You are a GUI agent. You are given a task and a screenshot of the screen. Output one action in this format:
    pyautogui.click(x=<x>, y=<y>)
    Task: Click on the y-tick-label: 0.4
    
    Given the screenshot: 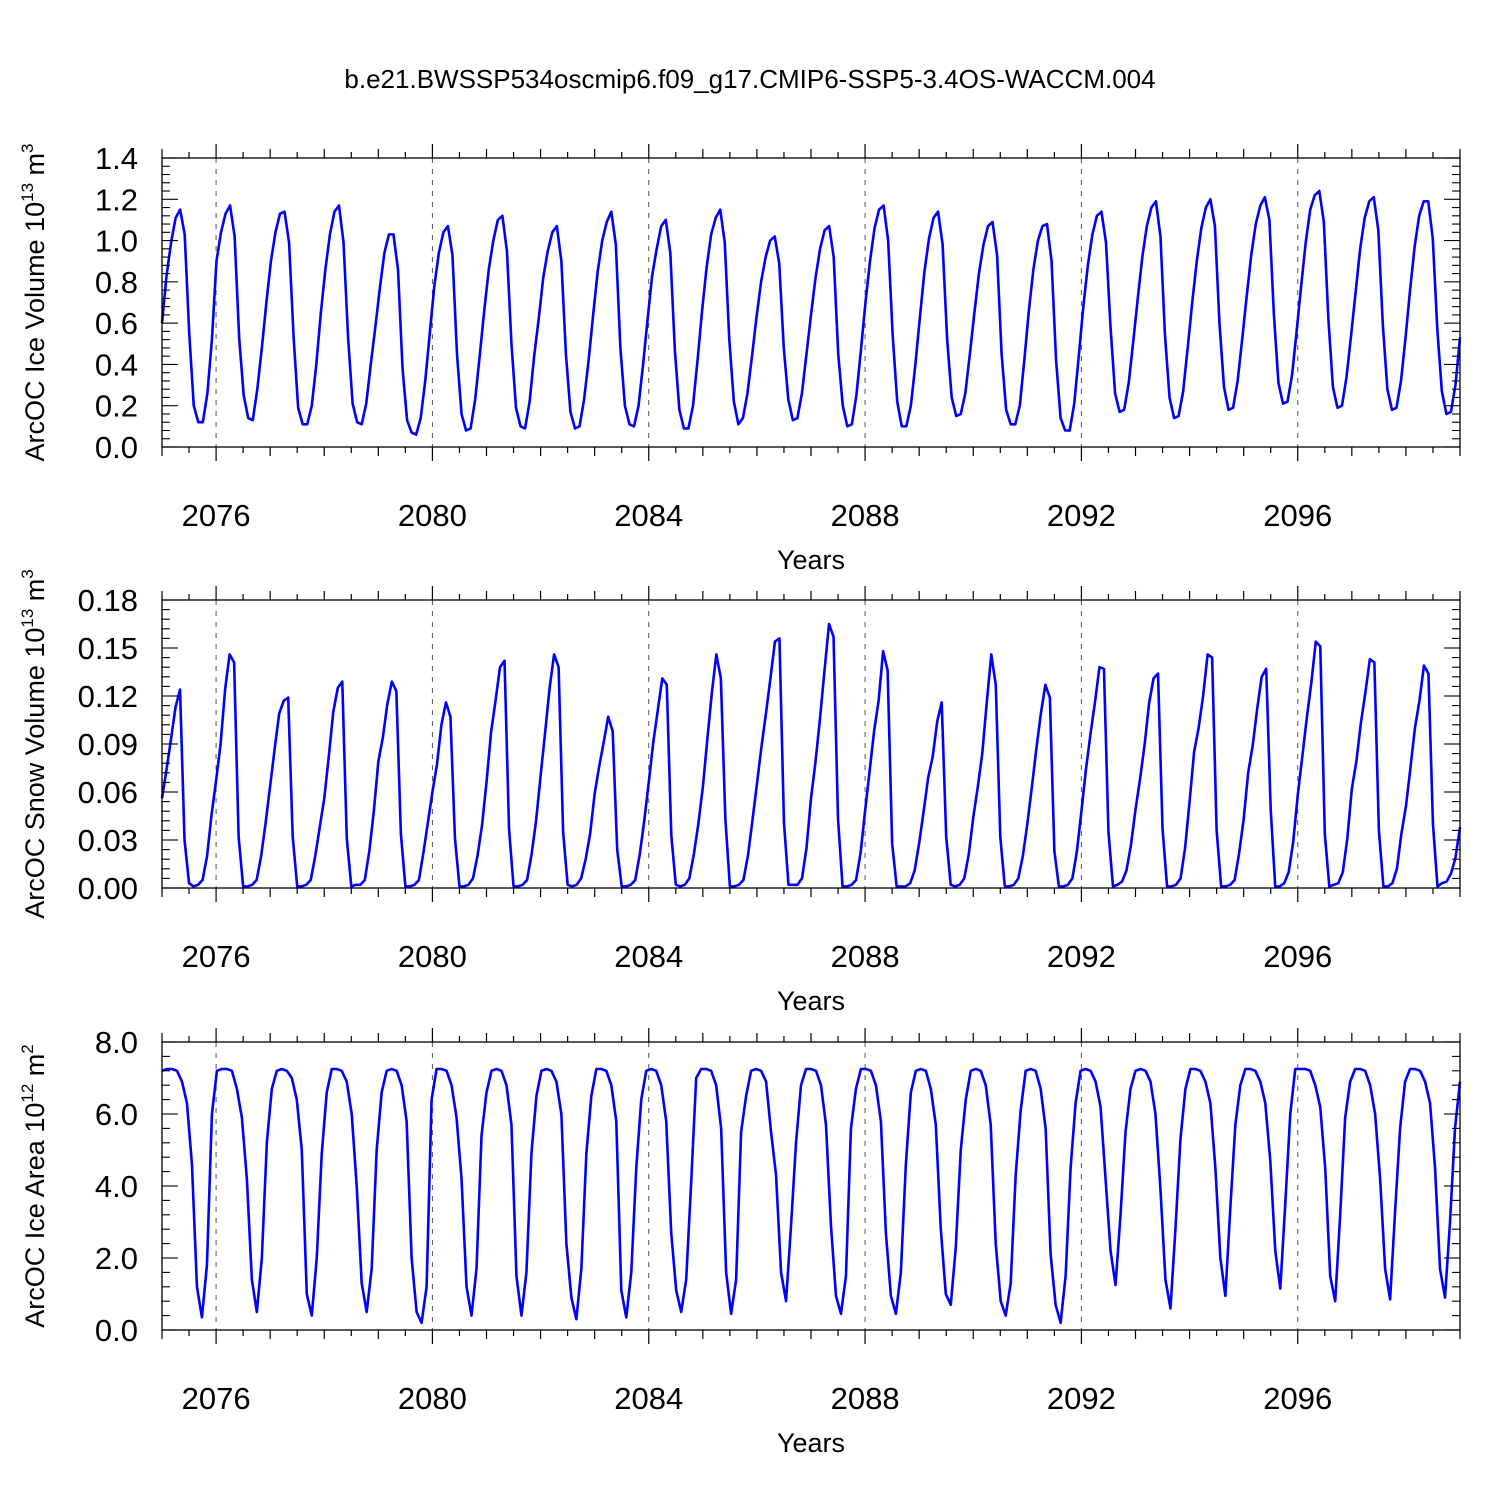 What is the action you would take?
    pyautogui.click(x=116, y=364)
    